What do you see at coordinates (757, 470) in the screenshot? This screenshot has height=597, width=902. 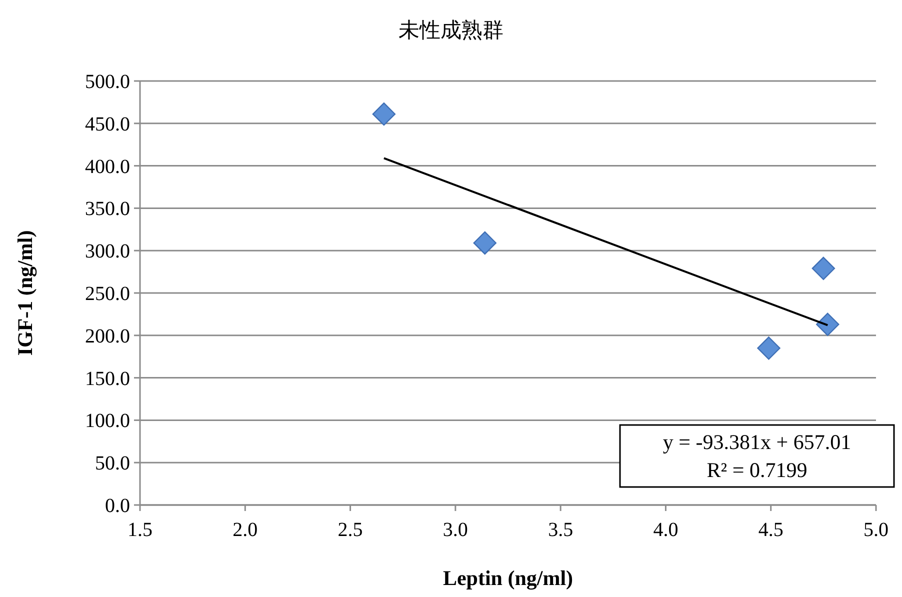 I see `annotation: R² = 0.7199` at bounding box center [757, 470].